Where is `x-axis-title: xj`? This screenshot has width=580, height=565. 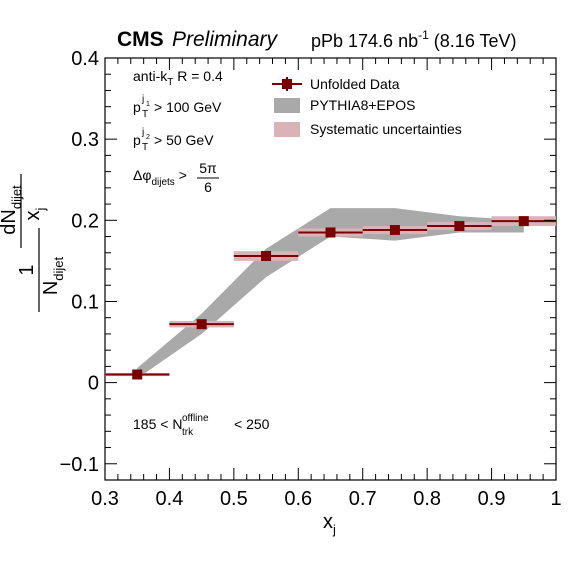 x-axis-title: xj is located at coordinates (329, 524).